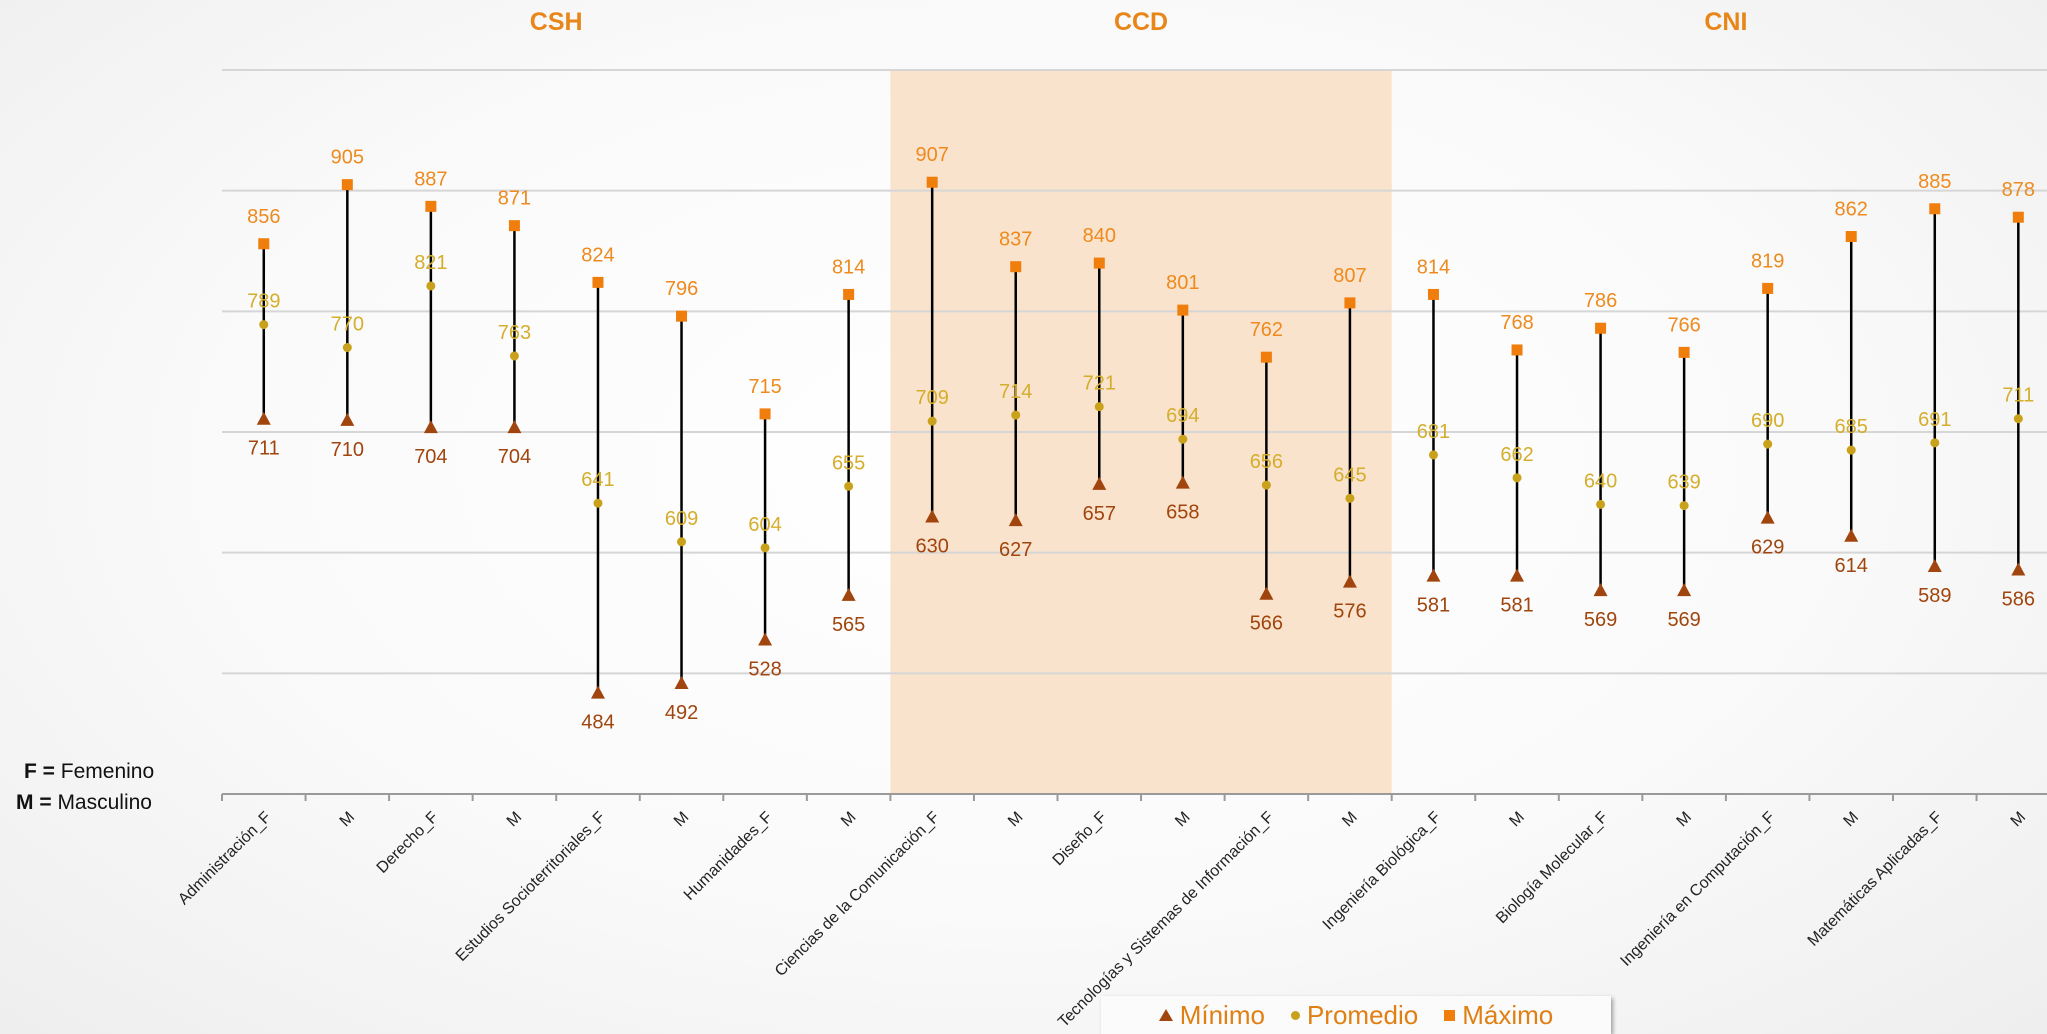 The width and height of the screenshot is (2047, 1034). What do you see at coordinates (1683, 325) in the screenshot?
I see `maximo-label: 766` at bounding box center [1683, 325].